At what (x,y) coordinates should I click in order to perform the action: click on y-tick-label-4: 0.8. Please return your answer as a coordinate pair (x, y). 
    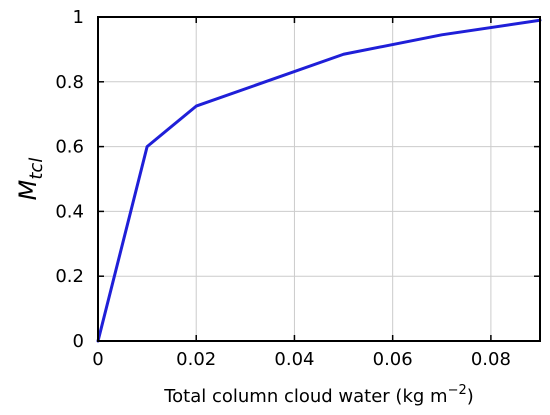
    Looking at the image, I should click on (69, 82).